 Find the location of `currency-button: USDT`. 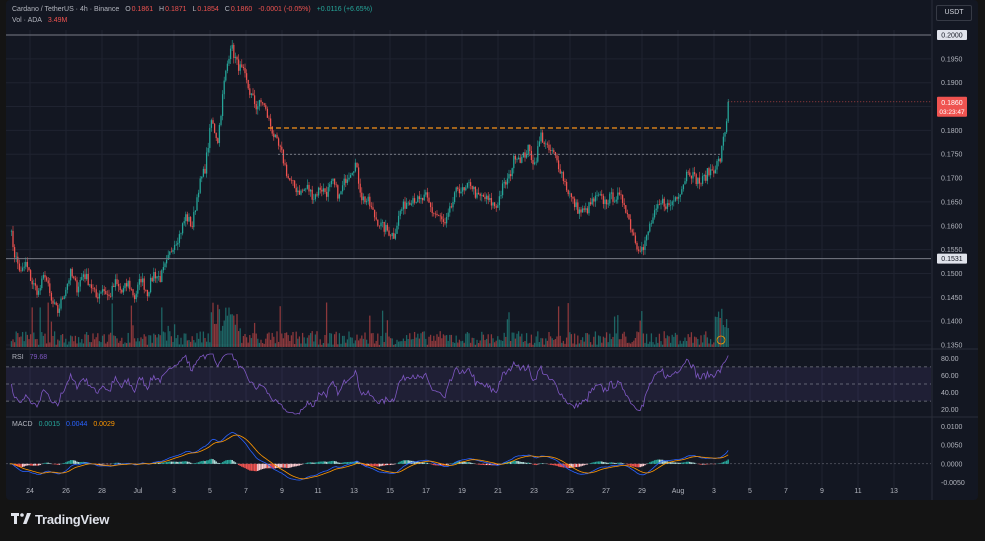

currency-button: USDT is located at coordinates (954, 13).